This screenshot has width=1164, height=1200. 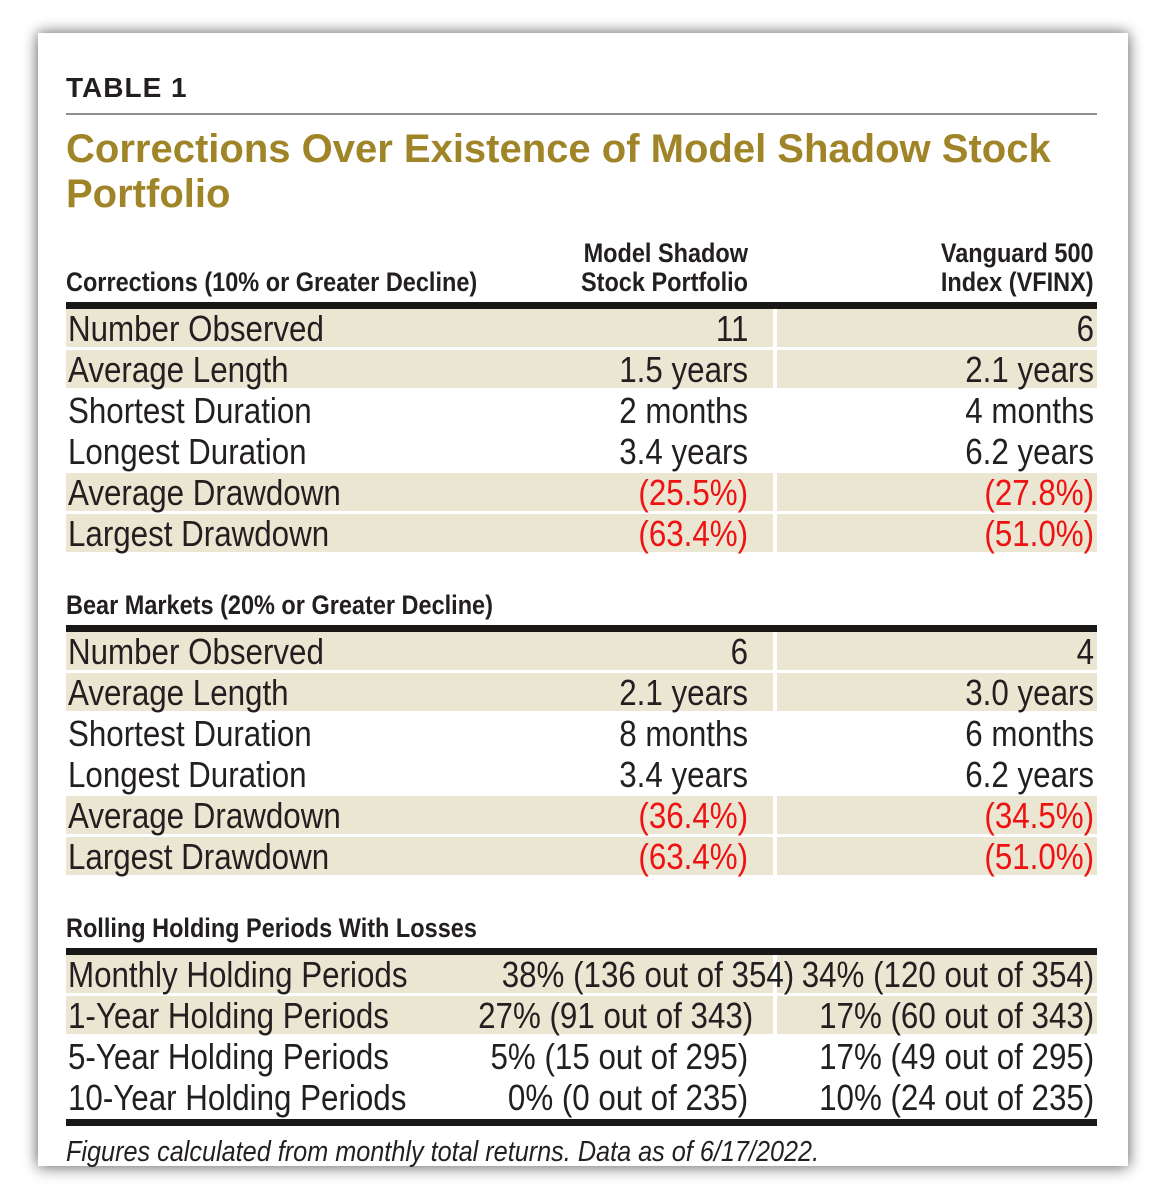 I want to click on row-value-vanguard: 17% (49 out of 295), so click(x=956, y=1056).